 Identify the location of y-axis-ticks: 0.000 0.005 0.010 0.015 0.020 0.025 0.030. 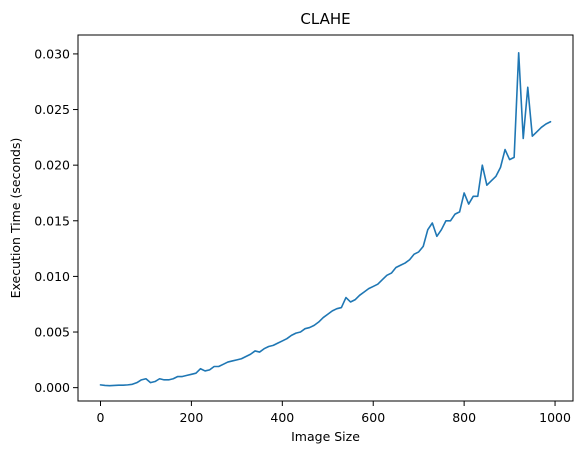
(56, 220).